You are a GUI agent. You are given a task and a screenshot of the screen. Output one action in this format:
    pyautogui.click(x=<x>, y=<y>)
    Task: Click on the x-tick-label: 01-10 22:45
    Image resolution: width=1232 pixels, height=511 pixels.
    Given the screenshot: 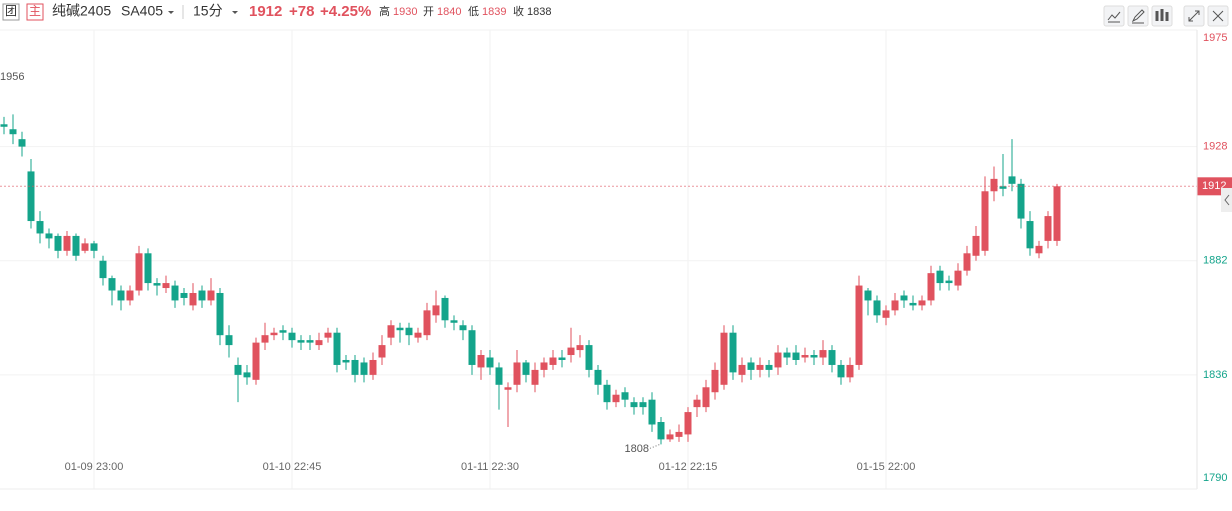 What is the action you would take?
    pyautogui.click(x=292, y=467)
    